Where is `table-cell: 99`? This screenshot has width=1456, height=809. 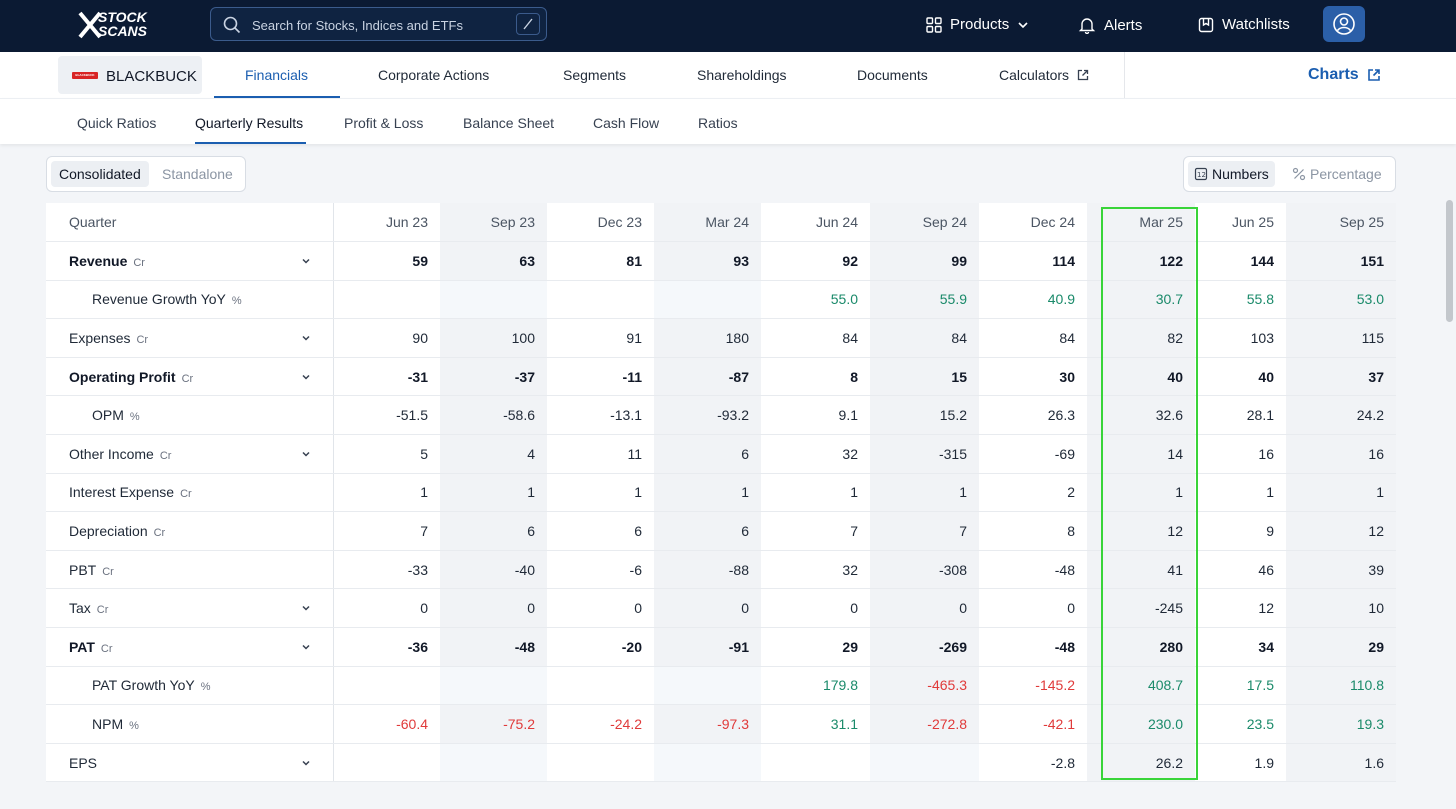
table-cell: 99 is located at coordinates (924, 261).